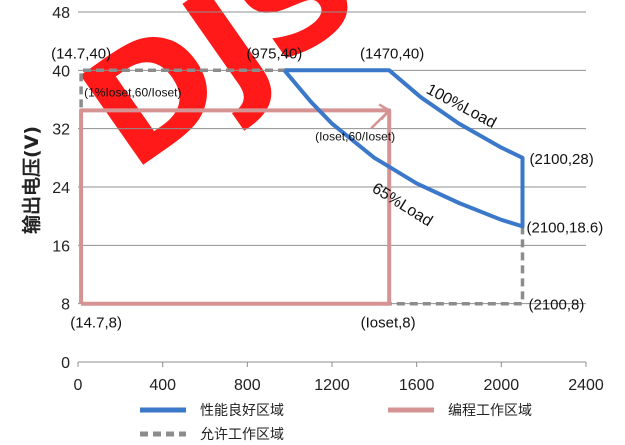 Image resolution: width=625 pixels, height=445 pixels. What do you see at coordinates (380, 119) in the screenshot?
I see `arrow-shaft` at bounding box center [380, 119].